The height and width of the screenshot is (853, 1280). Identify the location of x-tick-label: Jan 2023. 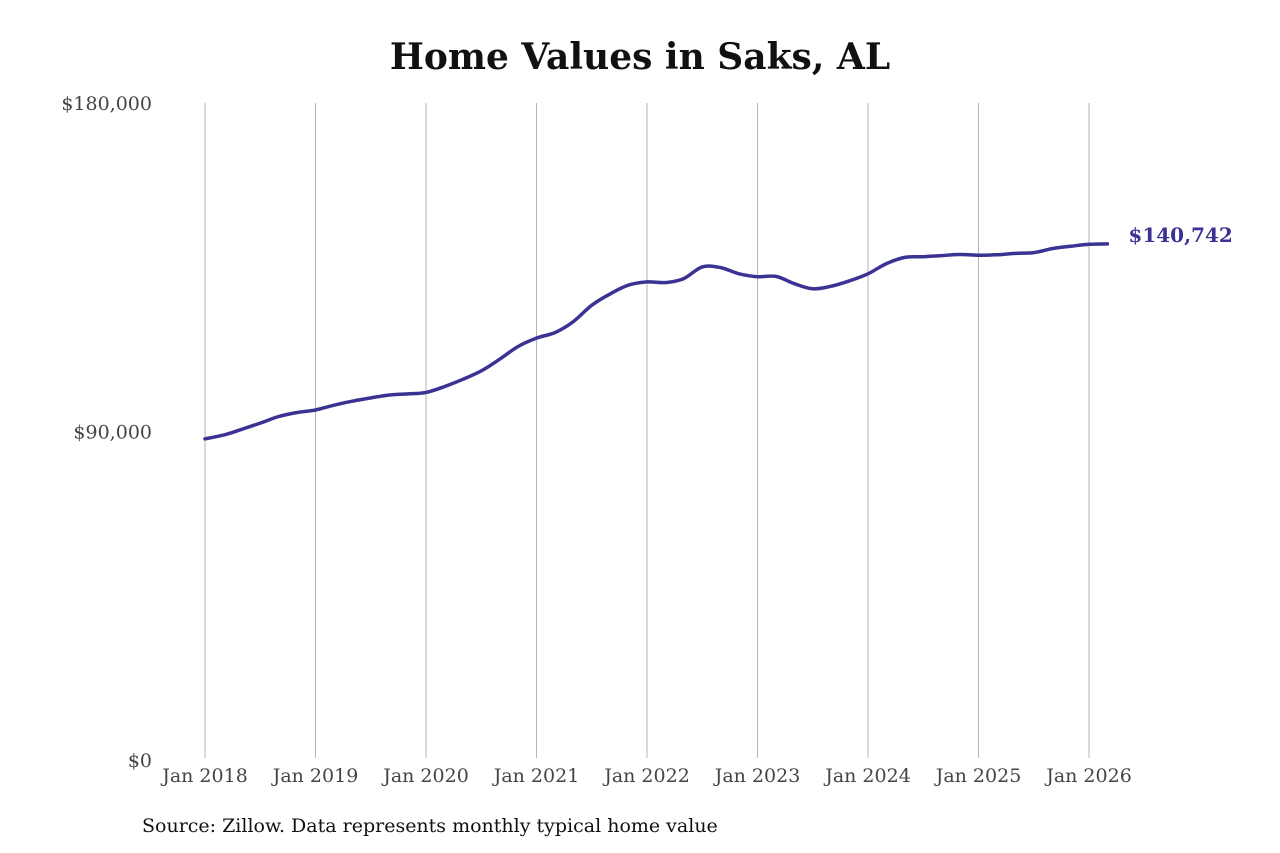
(757, 776).